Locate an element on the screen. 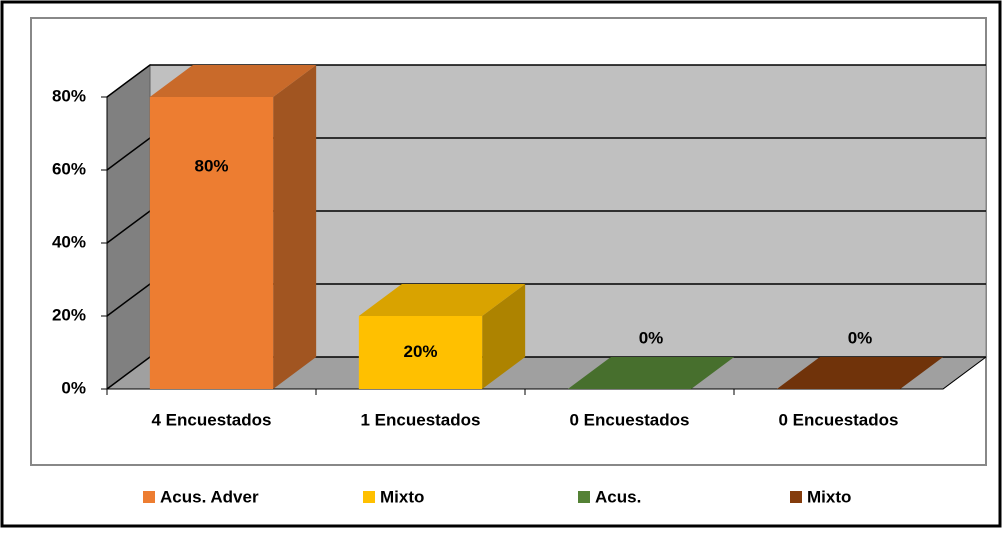  x-tick-label: 1 Encuestados is located at coordinates (421, 419).